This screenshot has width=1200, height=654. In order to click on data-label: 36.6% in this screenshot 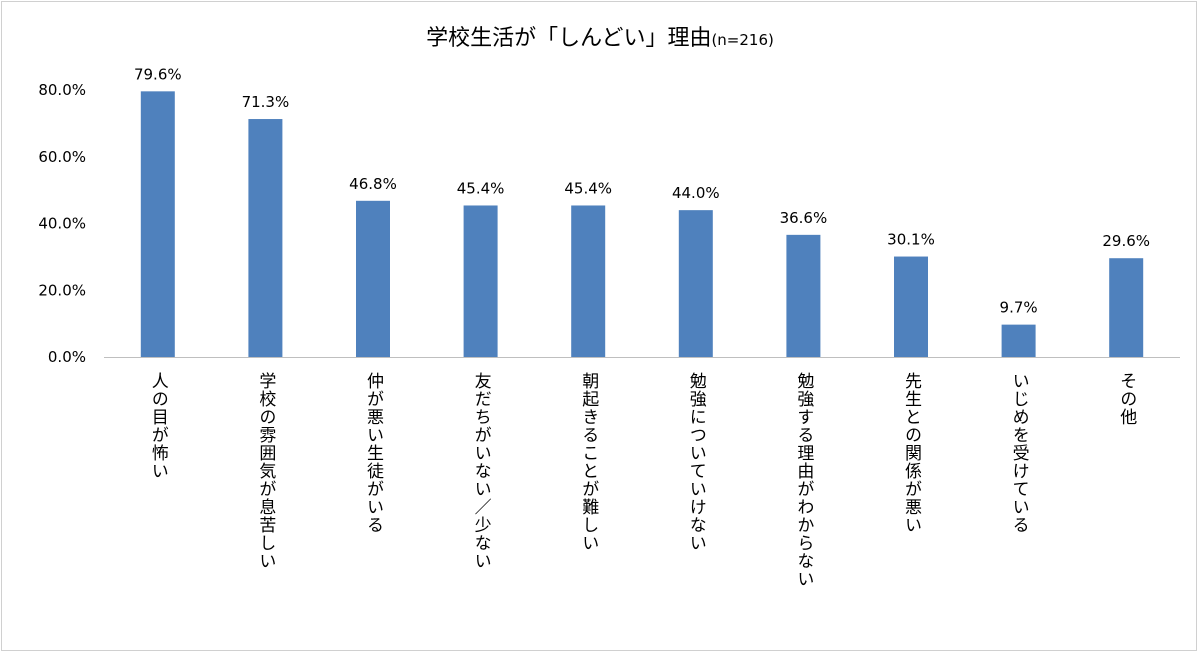, I will do `click(804, 218)`.